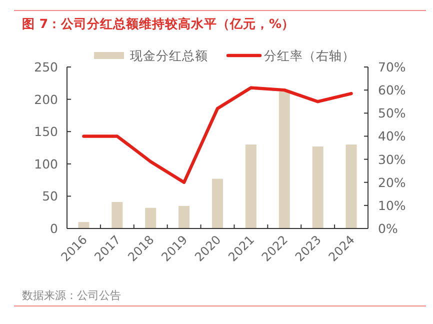 Image resolution: width=433 pixels, height=324 pixels. What do you see at coordinates (392, 90) in the screenshot?
I see `y2-tick-label: 60%` at bounding box center [392, 90].